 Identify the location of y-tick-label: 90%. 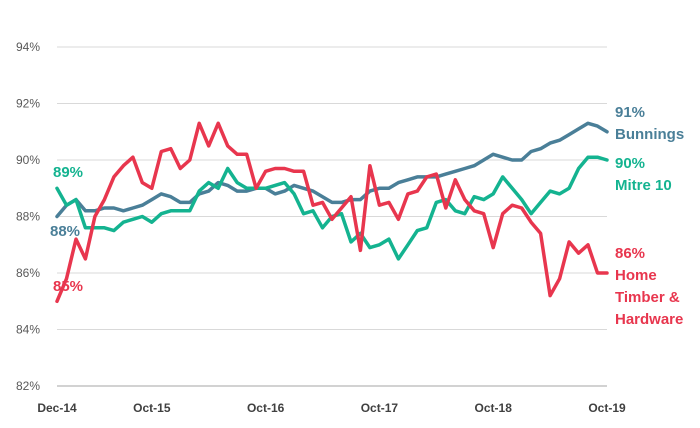
(28, 160).